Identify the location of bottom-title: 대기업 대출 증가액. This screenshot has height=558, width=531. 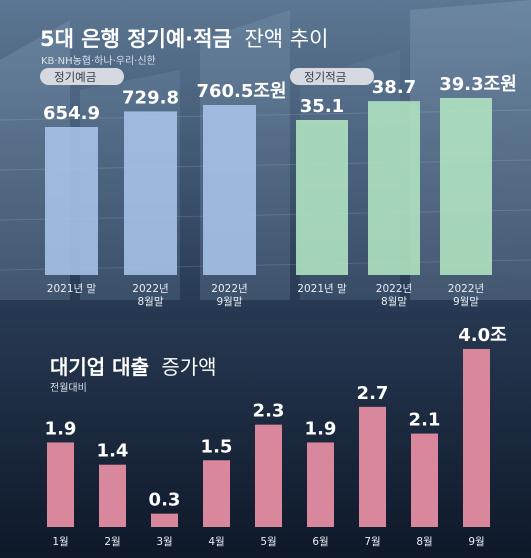
(133, 367).